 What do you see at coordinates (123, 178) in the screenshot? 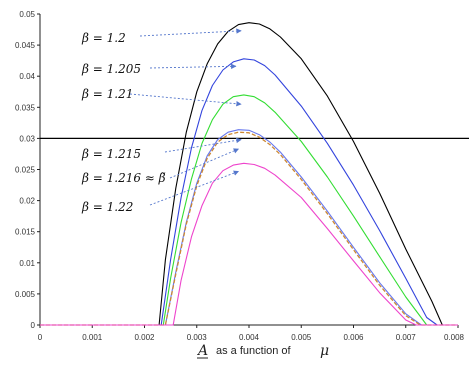
I see `series-label: β = 1.216 ≈ β̃` at bounding box center [123, 178].